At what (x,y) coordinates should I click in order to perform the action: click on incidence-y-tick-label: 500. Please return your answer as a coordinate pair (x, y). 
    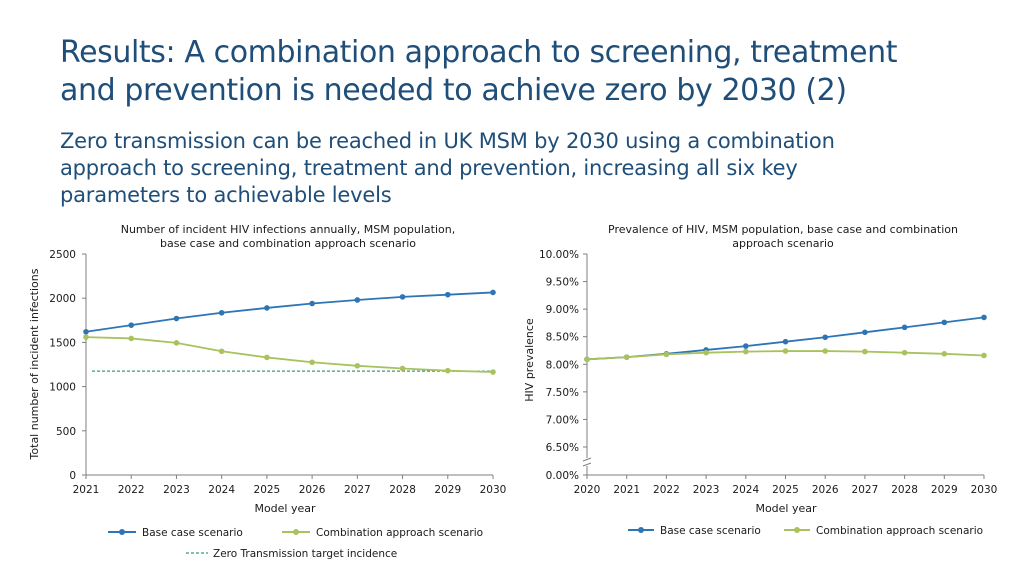
    Looking at the image, I should click on (66, 432).